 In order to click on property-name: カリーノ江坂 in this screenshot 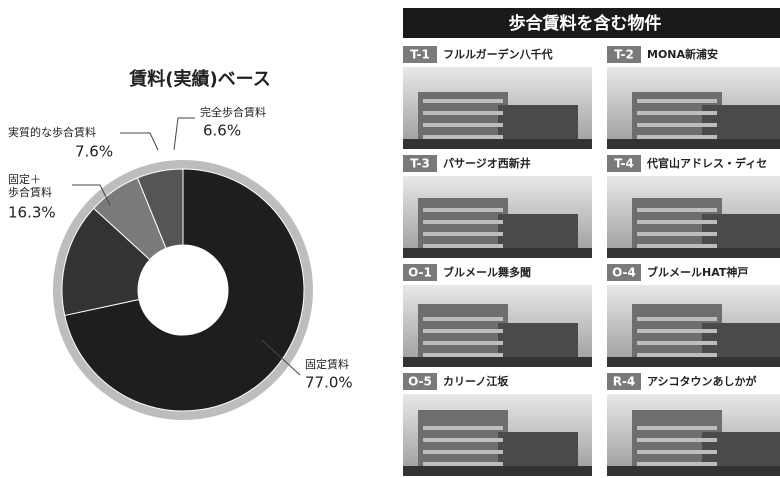, I will do `click(476, 381)`.